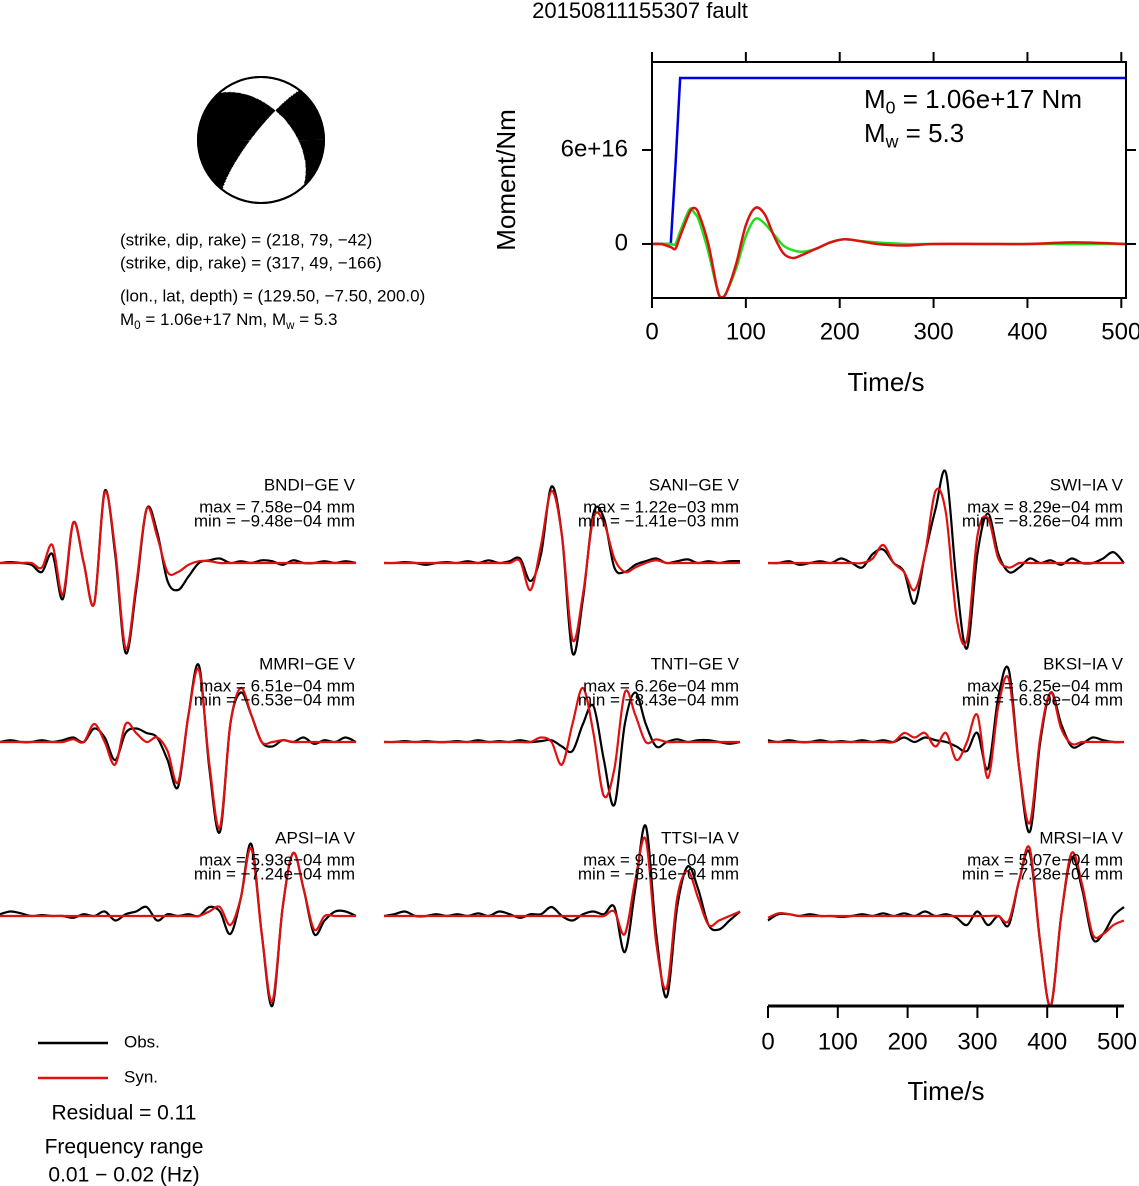 Image resolution: width=1139 pixels, height=1186 pixels. I want to click on station-label: APSI−IA V, so click(315, 837).